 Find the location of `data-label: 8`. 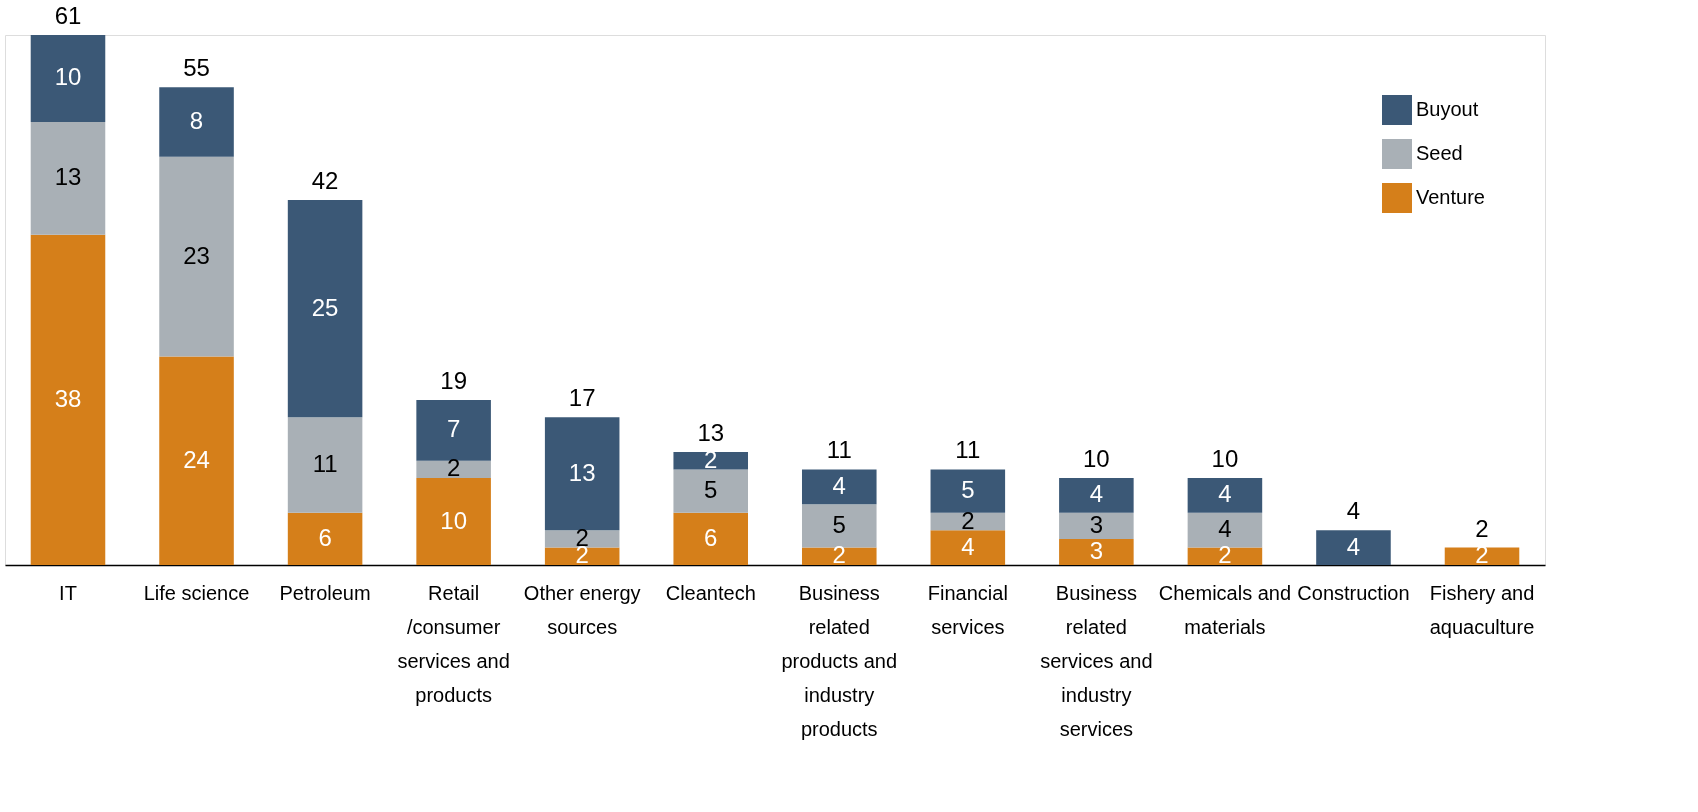

data-label: 8 is located at coordinates (196, 120).